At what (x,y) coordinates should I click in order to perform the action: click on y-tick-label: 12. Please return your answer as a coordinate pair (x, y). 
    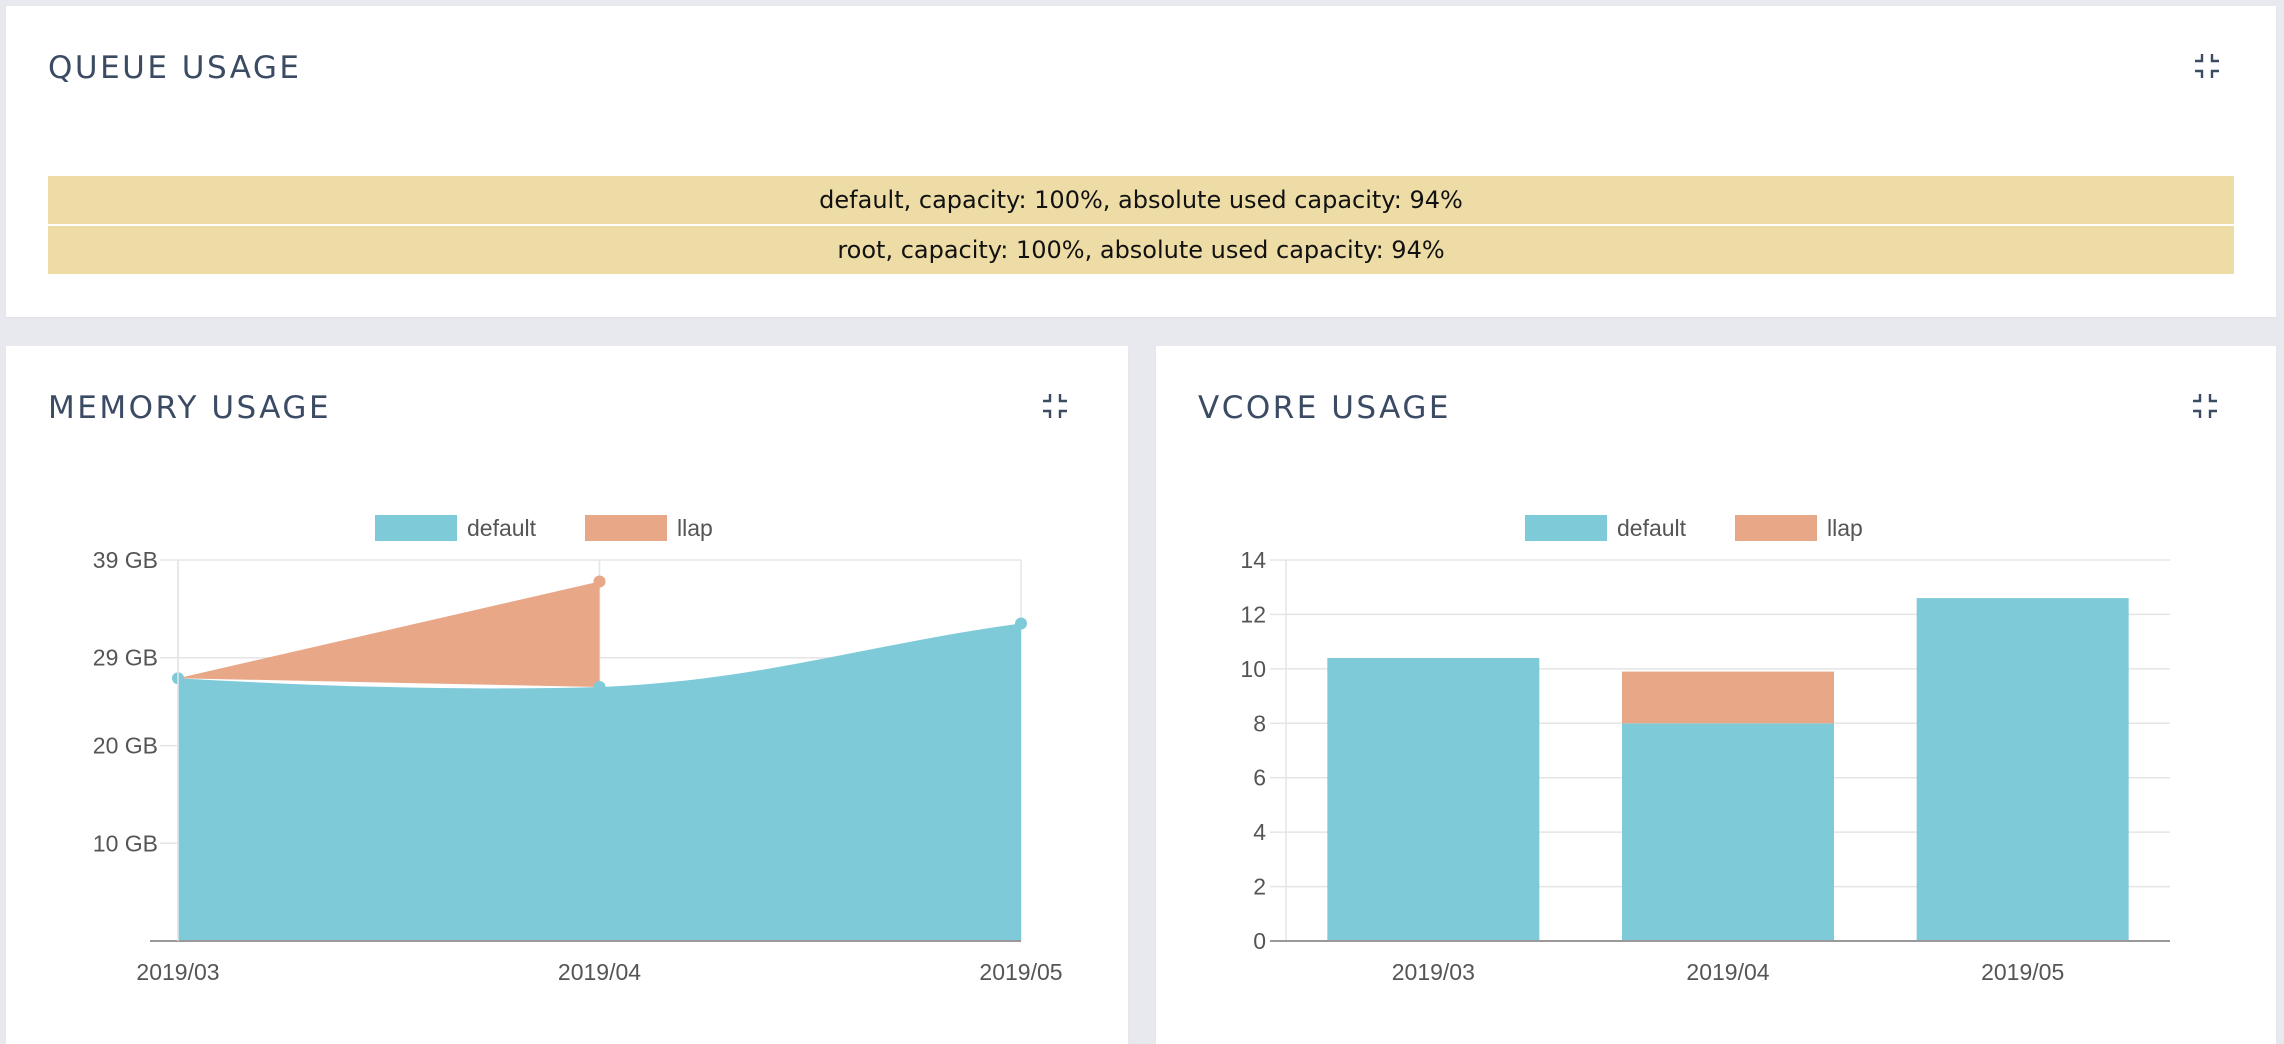
    Looking at the image, I should click on (1253, 614).